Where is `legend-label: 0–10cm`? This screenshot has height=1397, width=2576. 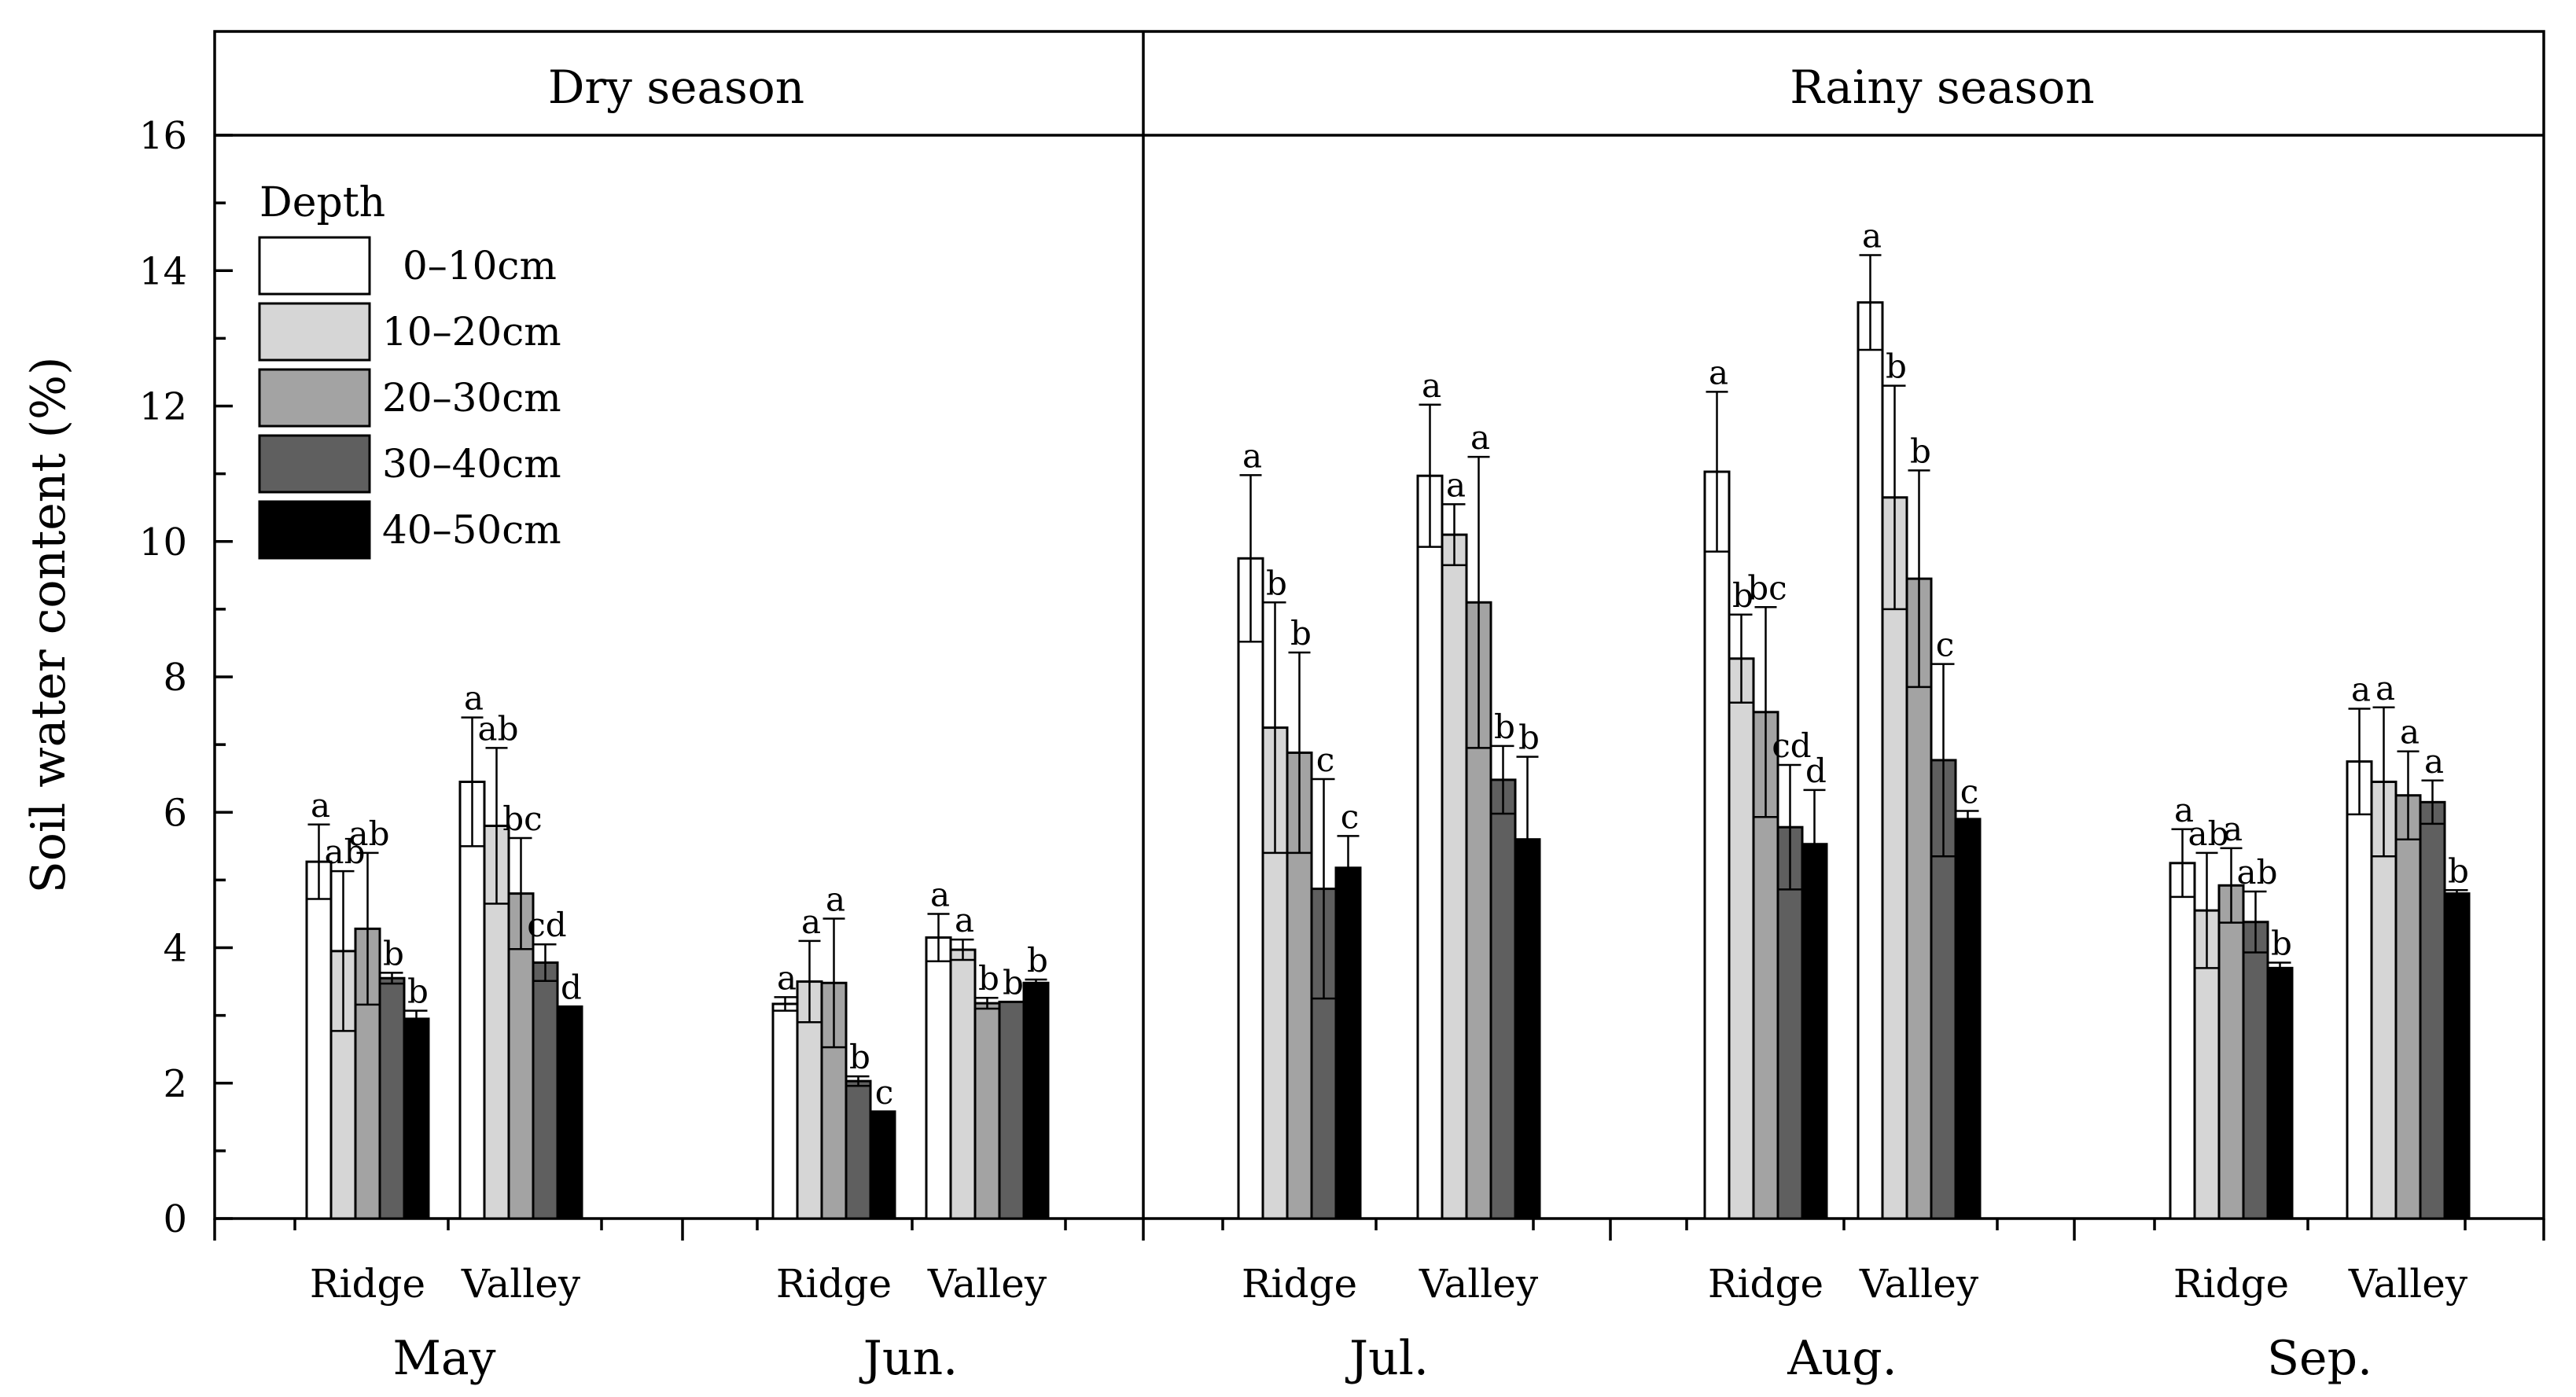 legend-label: 0–10cm is located at coordinates (480, 266).